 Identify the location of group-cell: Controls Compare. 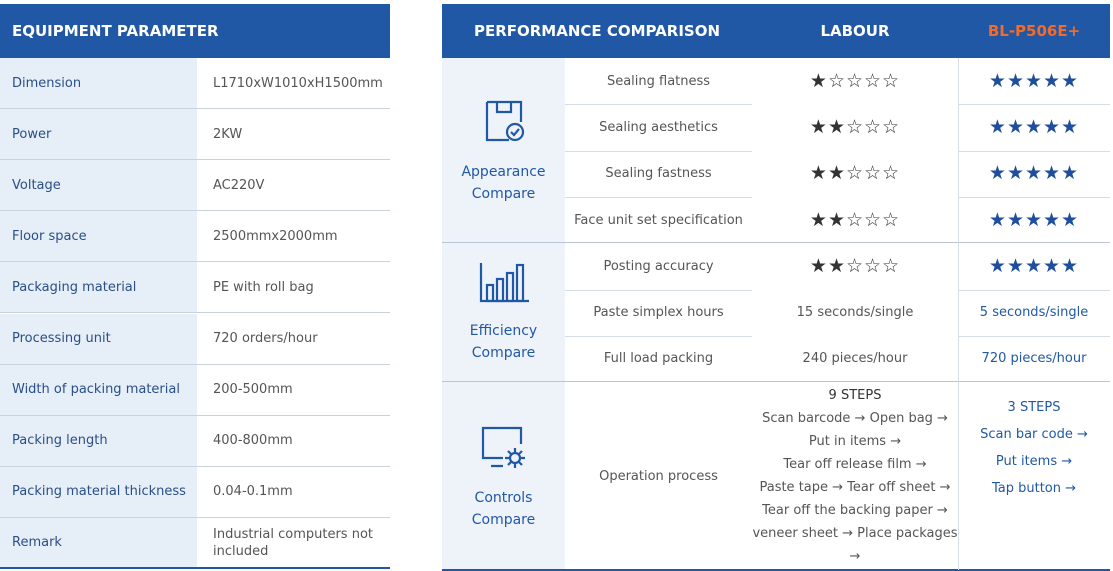
(503, 476).